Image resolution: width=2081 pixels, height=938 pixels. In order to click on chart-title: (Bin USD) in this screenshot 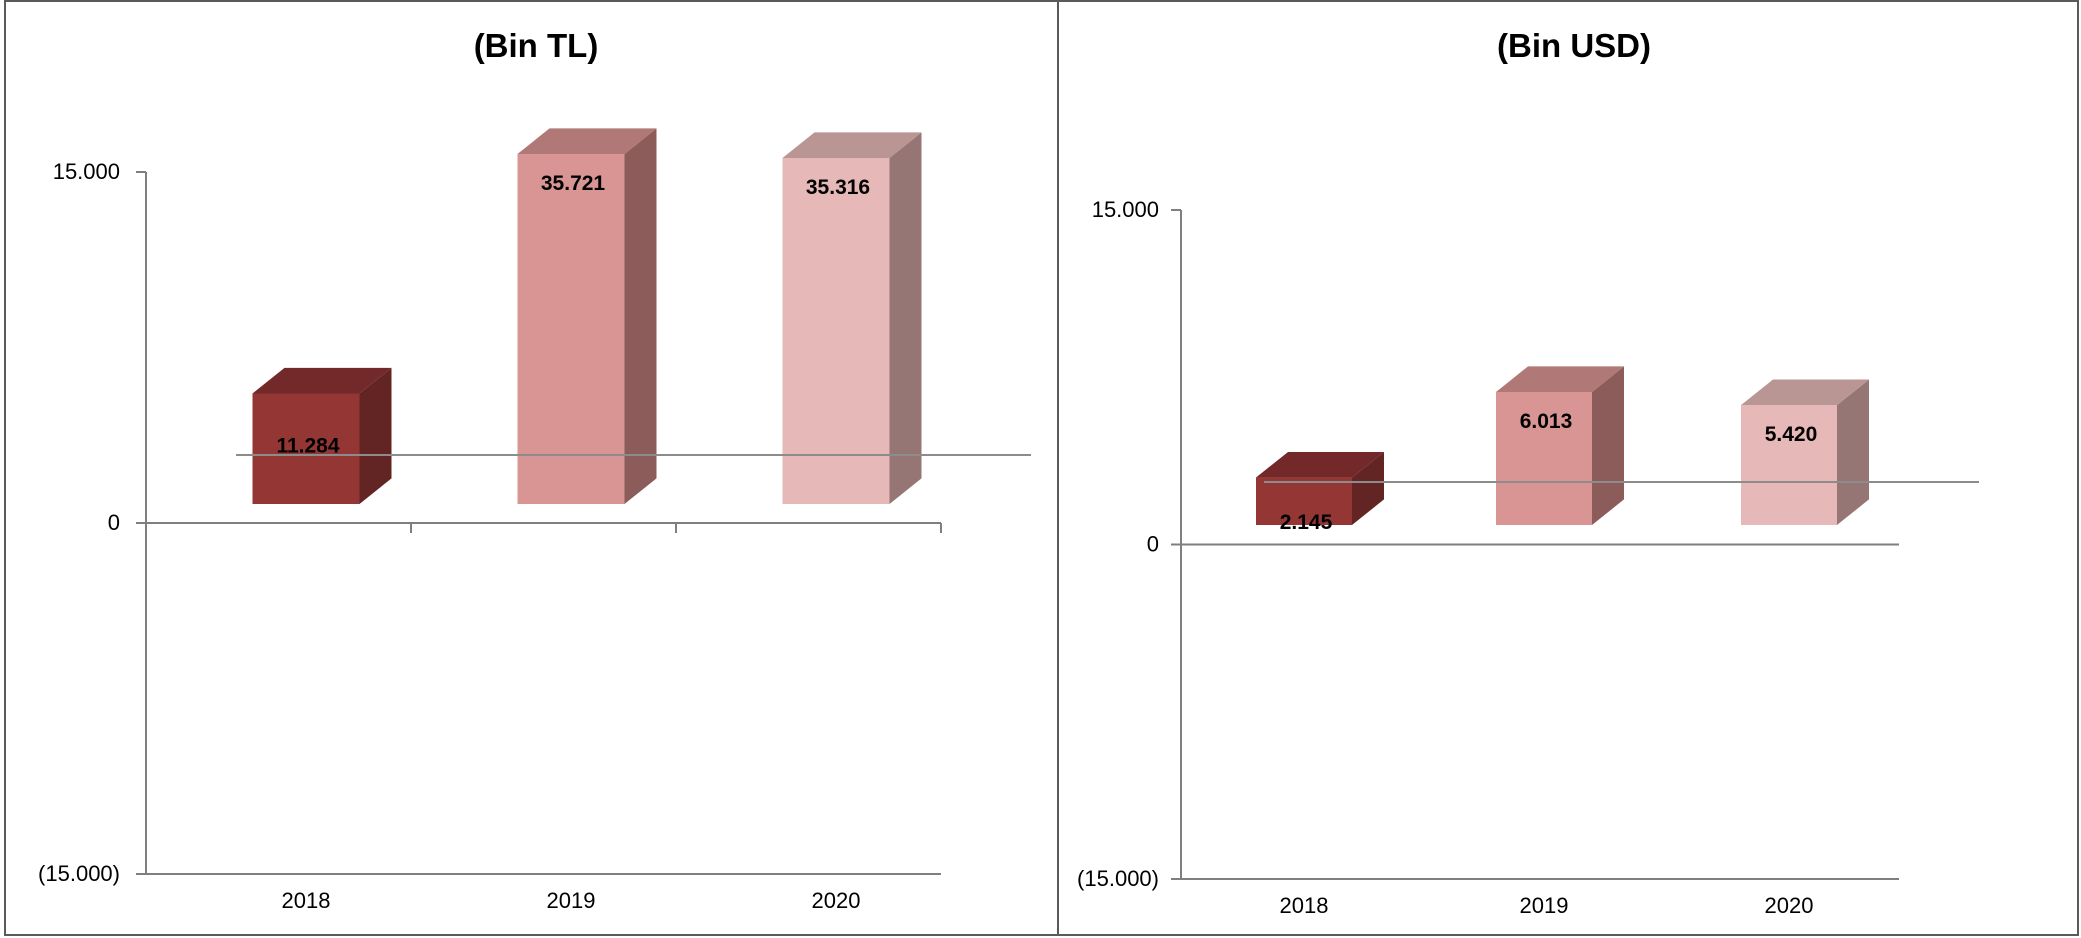, I will do `click(1574, 45)`.